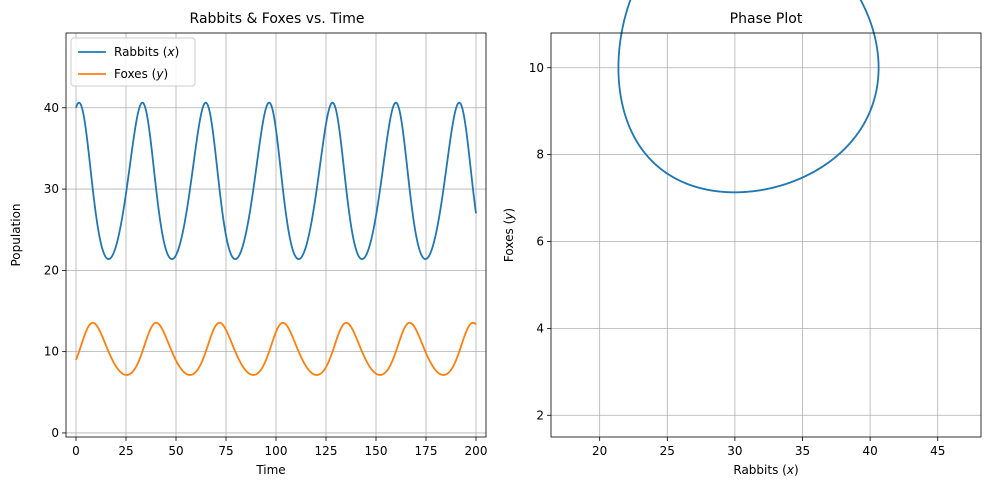  What do you see at coordinates (270, 470) in the screenshot?
I see `time-series-x-axis-label: Time` at bounding box center [270, 470].